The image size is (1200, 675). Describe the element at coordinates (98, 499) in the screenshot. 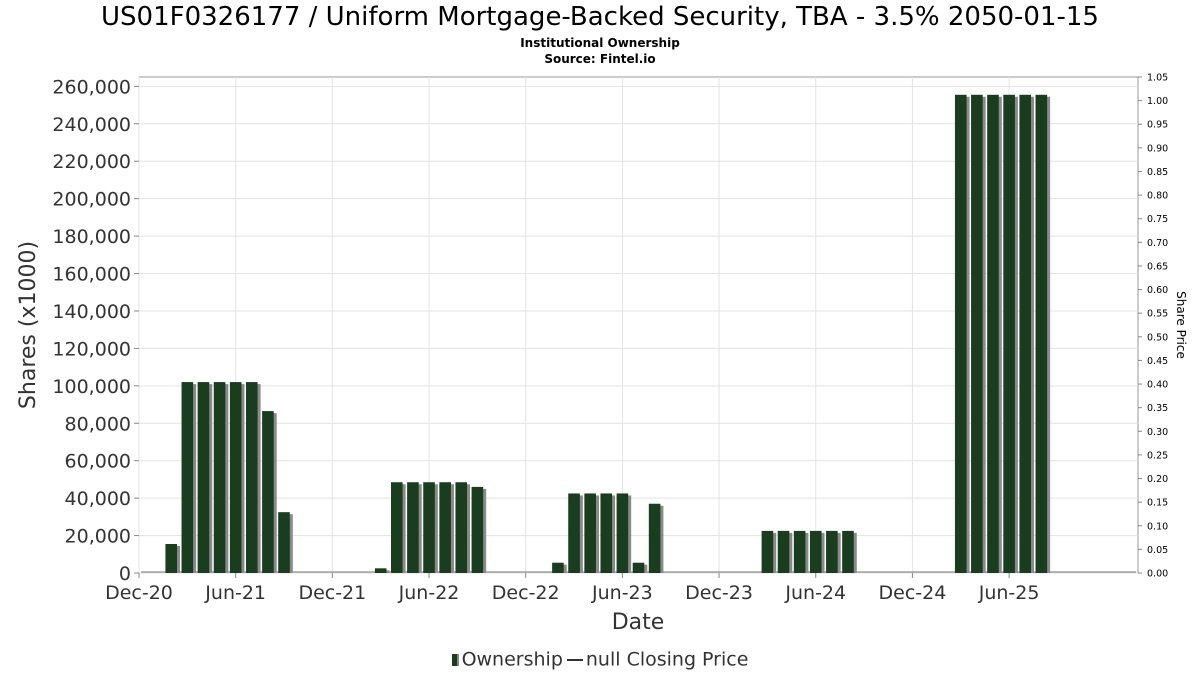

I see `y-tick-label: 40,000` at that location.